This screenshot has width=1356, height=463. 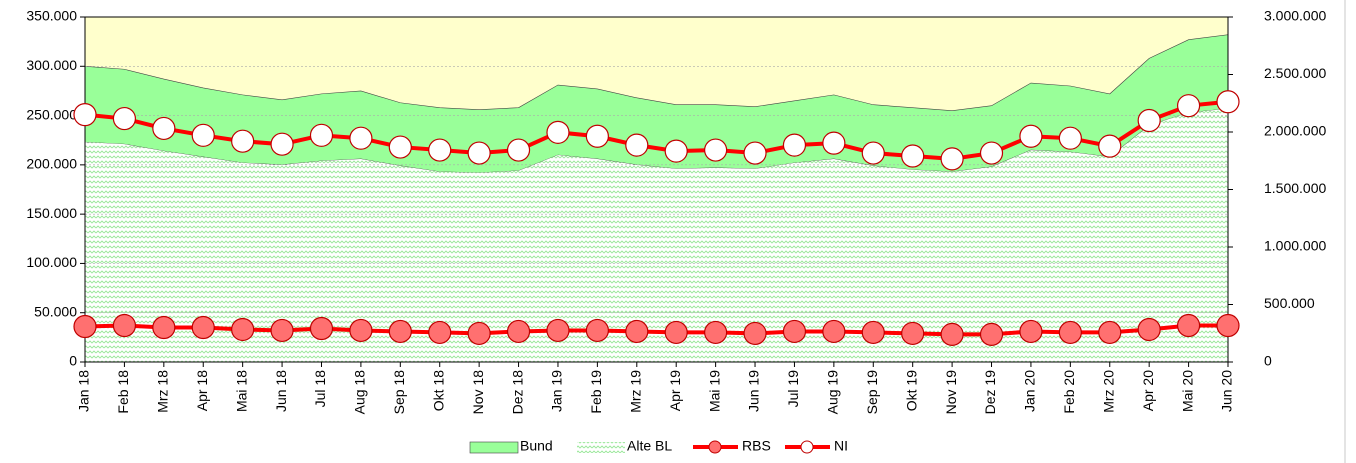 What do you see at coordinates (1295, 16) in the screenshot?
I see `y2-tick-label: 3.000.000` at bounding box center [1295, 16].